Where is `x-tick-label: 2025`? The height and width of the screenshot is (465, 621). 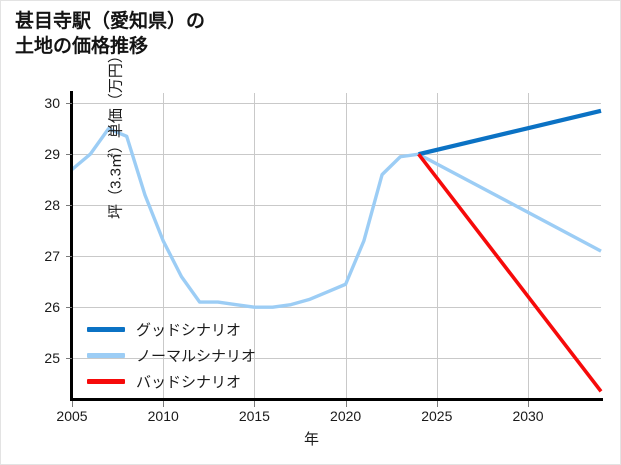 x-tick-label: 2025 is located at coordinates (437, 416).